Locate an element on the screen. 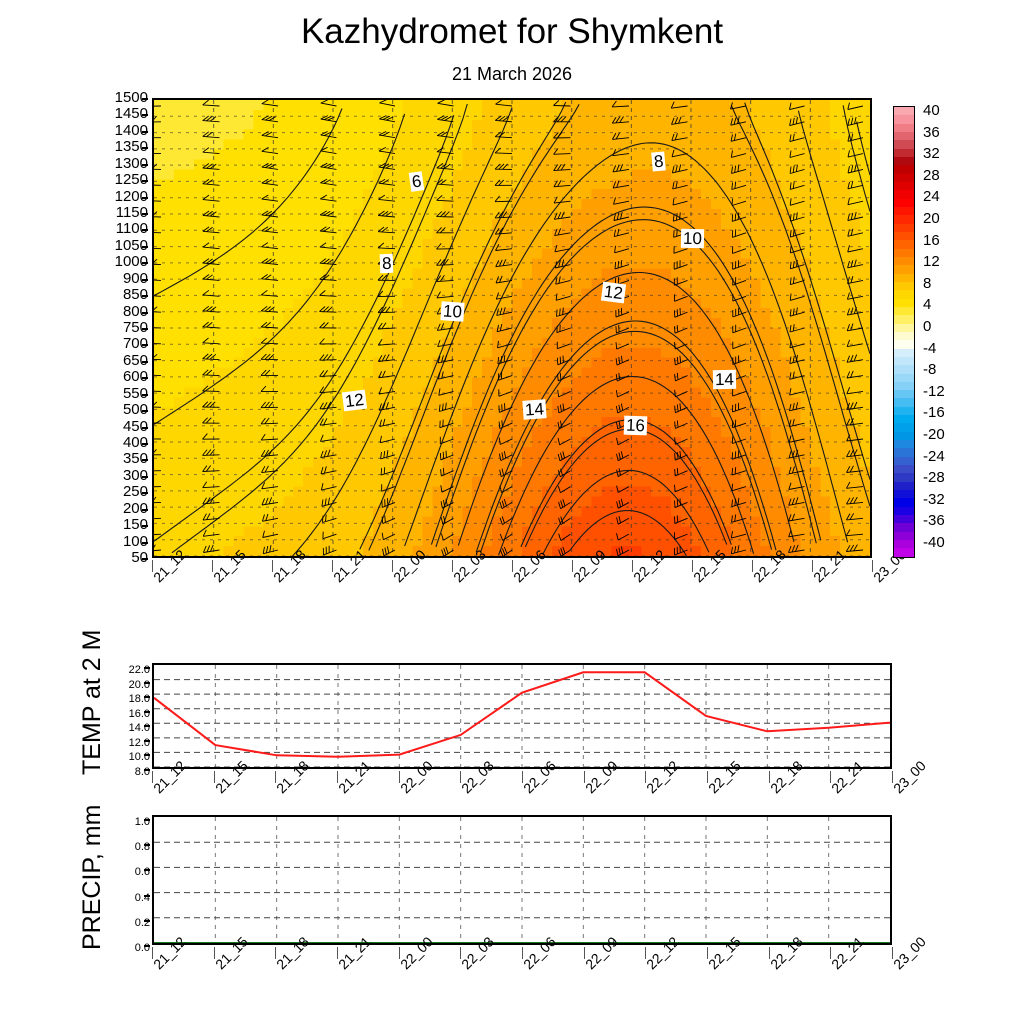 This screenshot has height=1024, width=1024. y-tick-label: 1250 is located at coordinates (131, 180).